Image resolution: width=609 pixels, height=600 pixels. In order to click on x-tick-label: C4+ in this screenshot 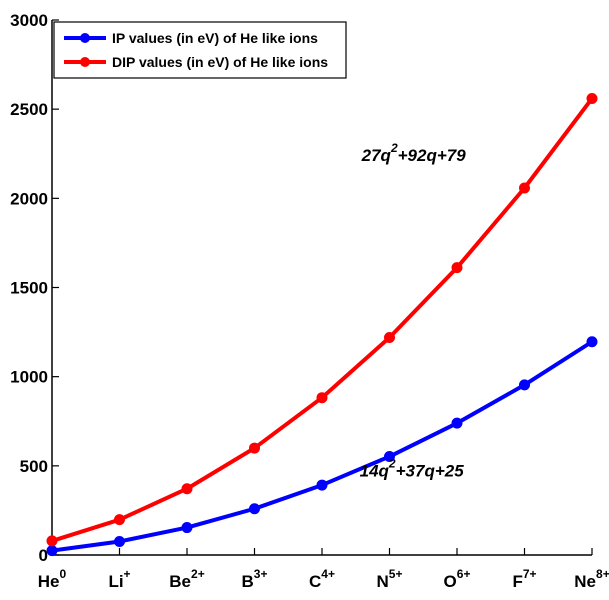, I will do `click(322, 579)`.